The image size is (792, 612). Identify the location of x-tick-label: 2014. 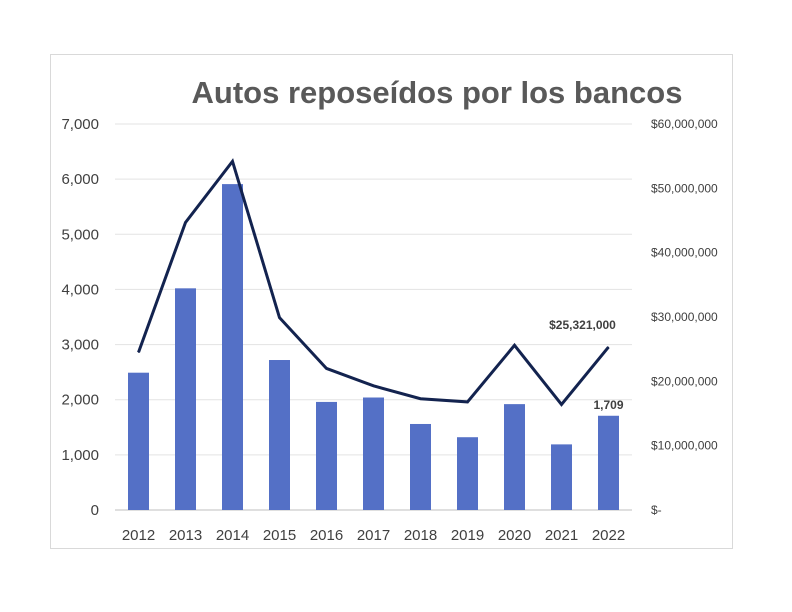
(232, 535).